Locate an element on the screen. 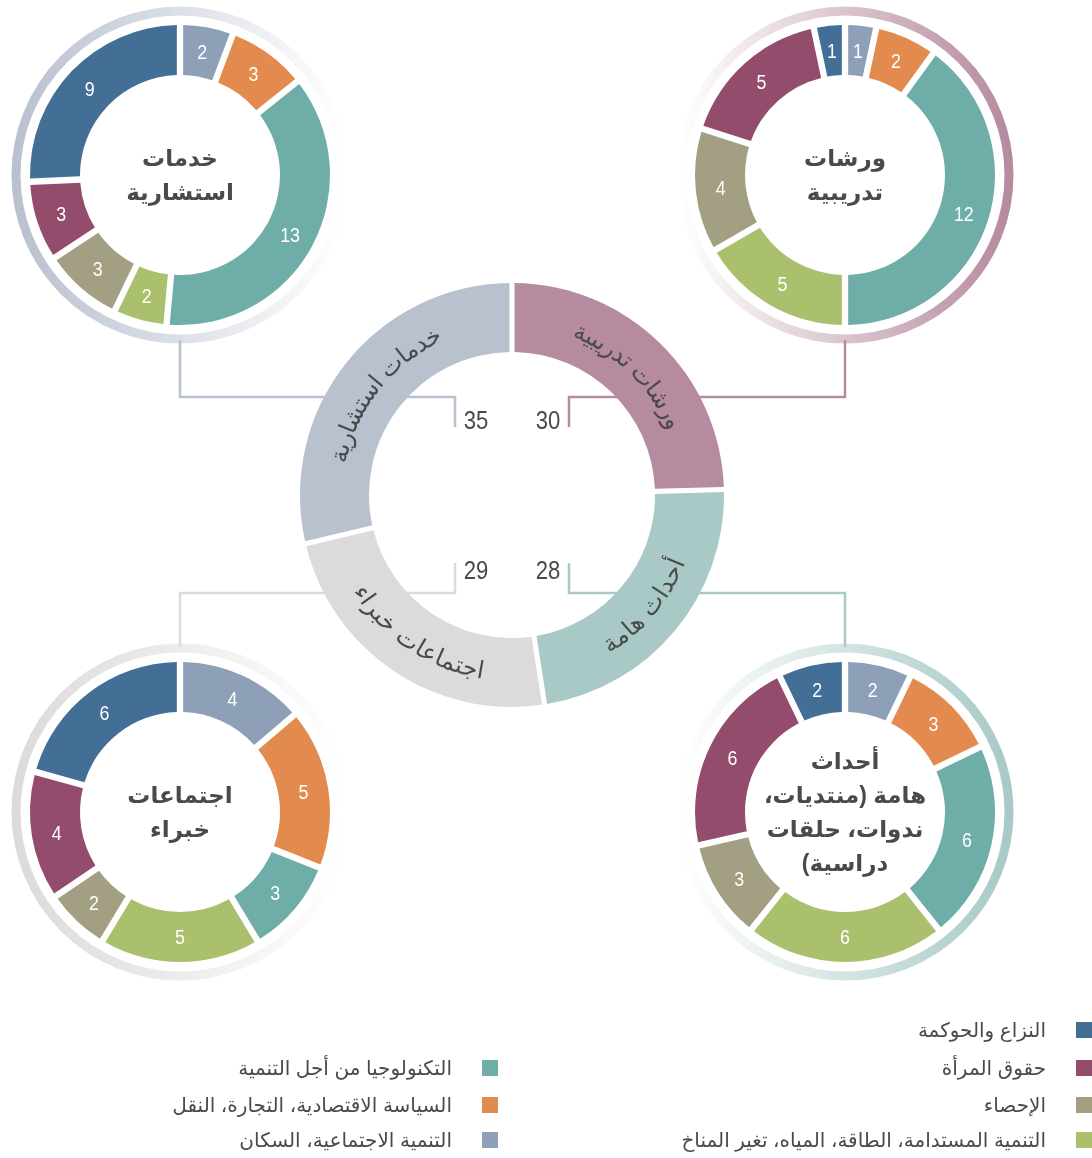 This screenshot has width=1092, height=1158. legend-label: التنمية المستدامة، الطاقة، المياه، تغير المناخ is located at coordinates (863, 1140).